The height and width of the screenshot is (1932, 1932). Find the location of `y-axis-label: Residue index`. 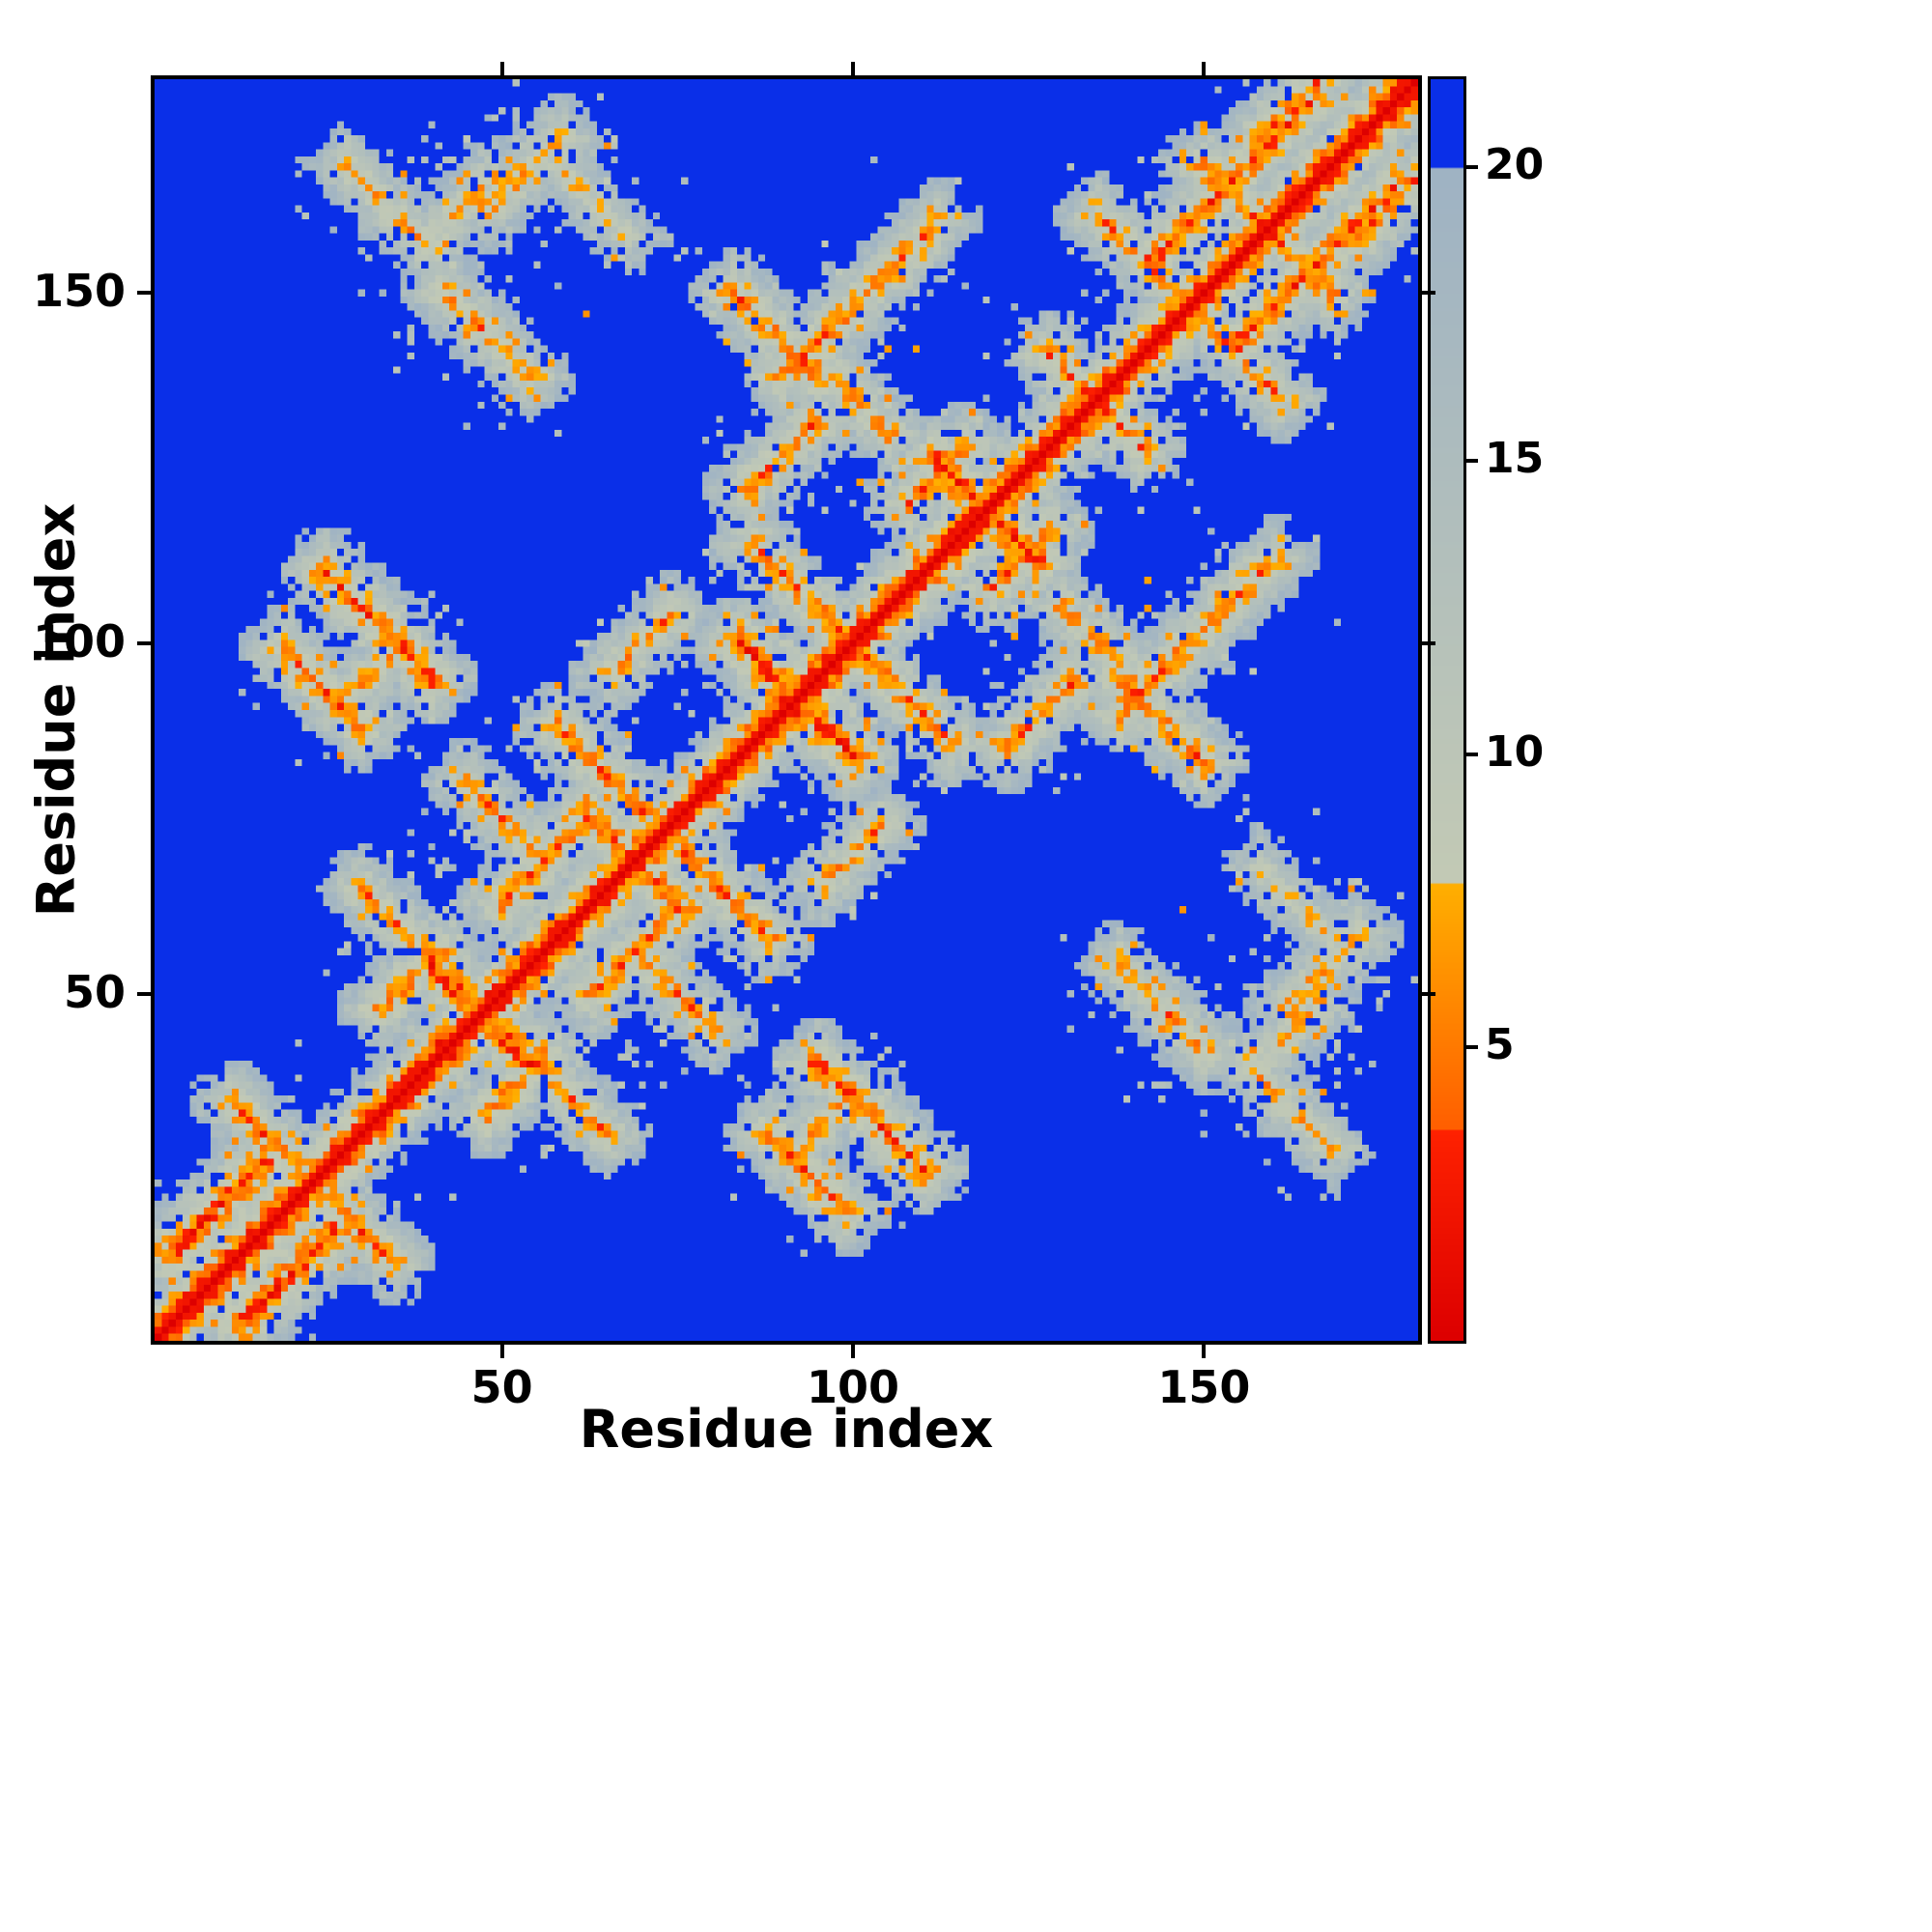

y-axis-label: Residue index is located at coordinates (56, 710).